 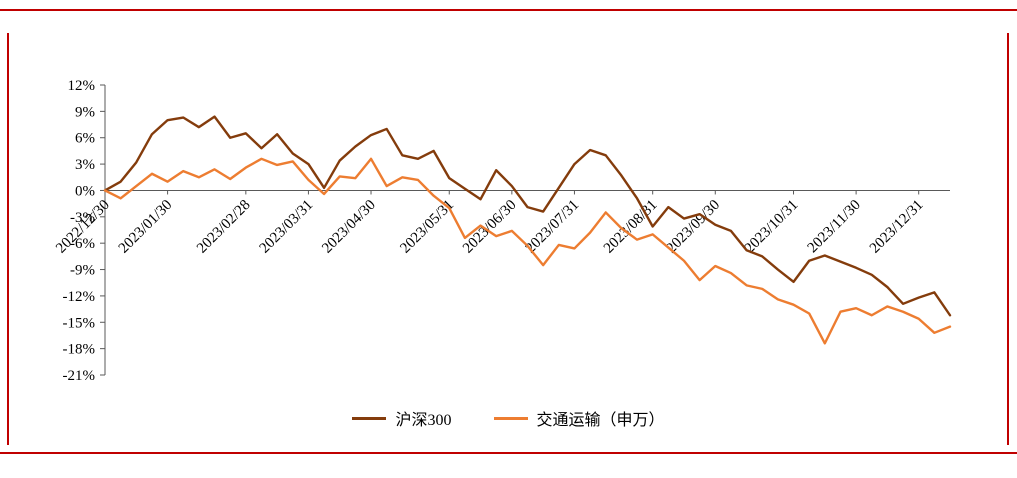 I want to click on y-tick-label: -9%, so click(x=82, y=271).